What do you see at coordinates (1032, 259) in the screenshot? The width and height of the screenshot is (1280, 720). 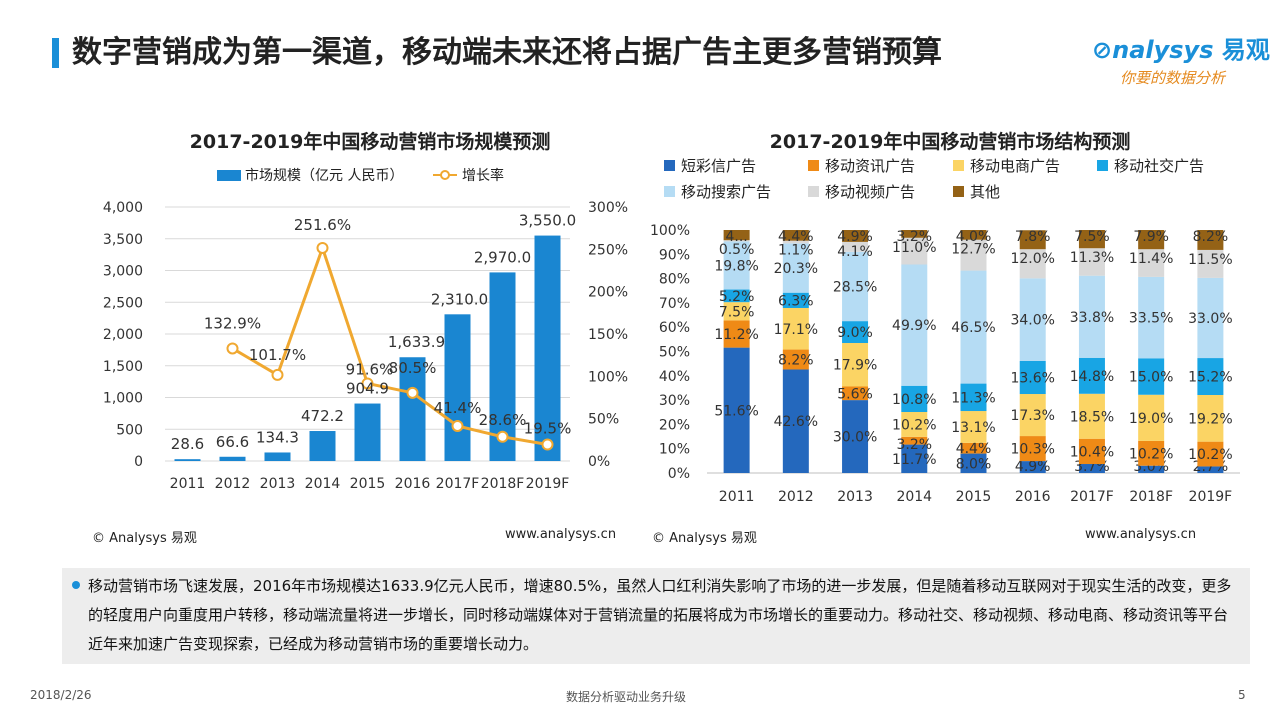 I see `segment-value-label: 12.0%` at bounding box center [1032, 259].